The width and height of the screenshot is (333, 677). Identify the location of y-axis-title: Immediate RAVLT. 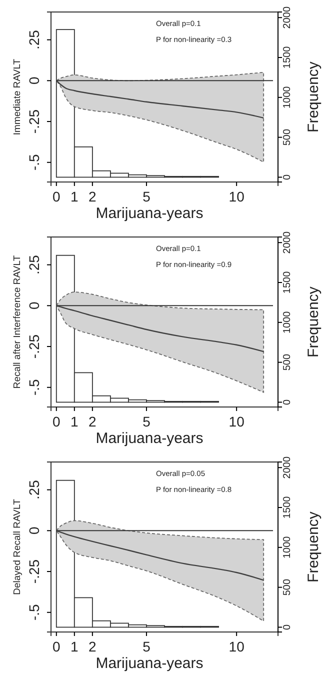
(17, 97).